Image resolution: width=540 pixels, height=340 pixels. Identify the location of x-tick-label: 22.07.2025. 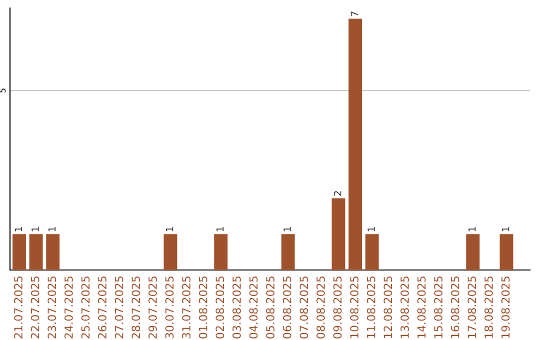
(35, 307).